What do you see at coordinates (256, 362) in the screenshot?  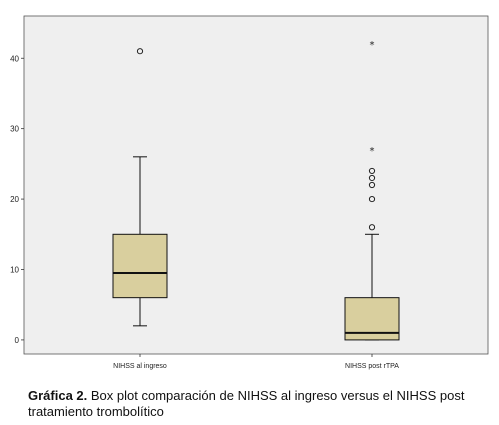 I see `x-axis: NIHSS al ingreso NIHSS post rTPA` at bounding box center [256, 362].